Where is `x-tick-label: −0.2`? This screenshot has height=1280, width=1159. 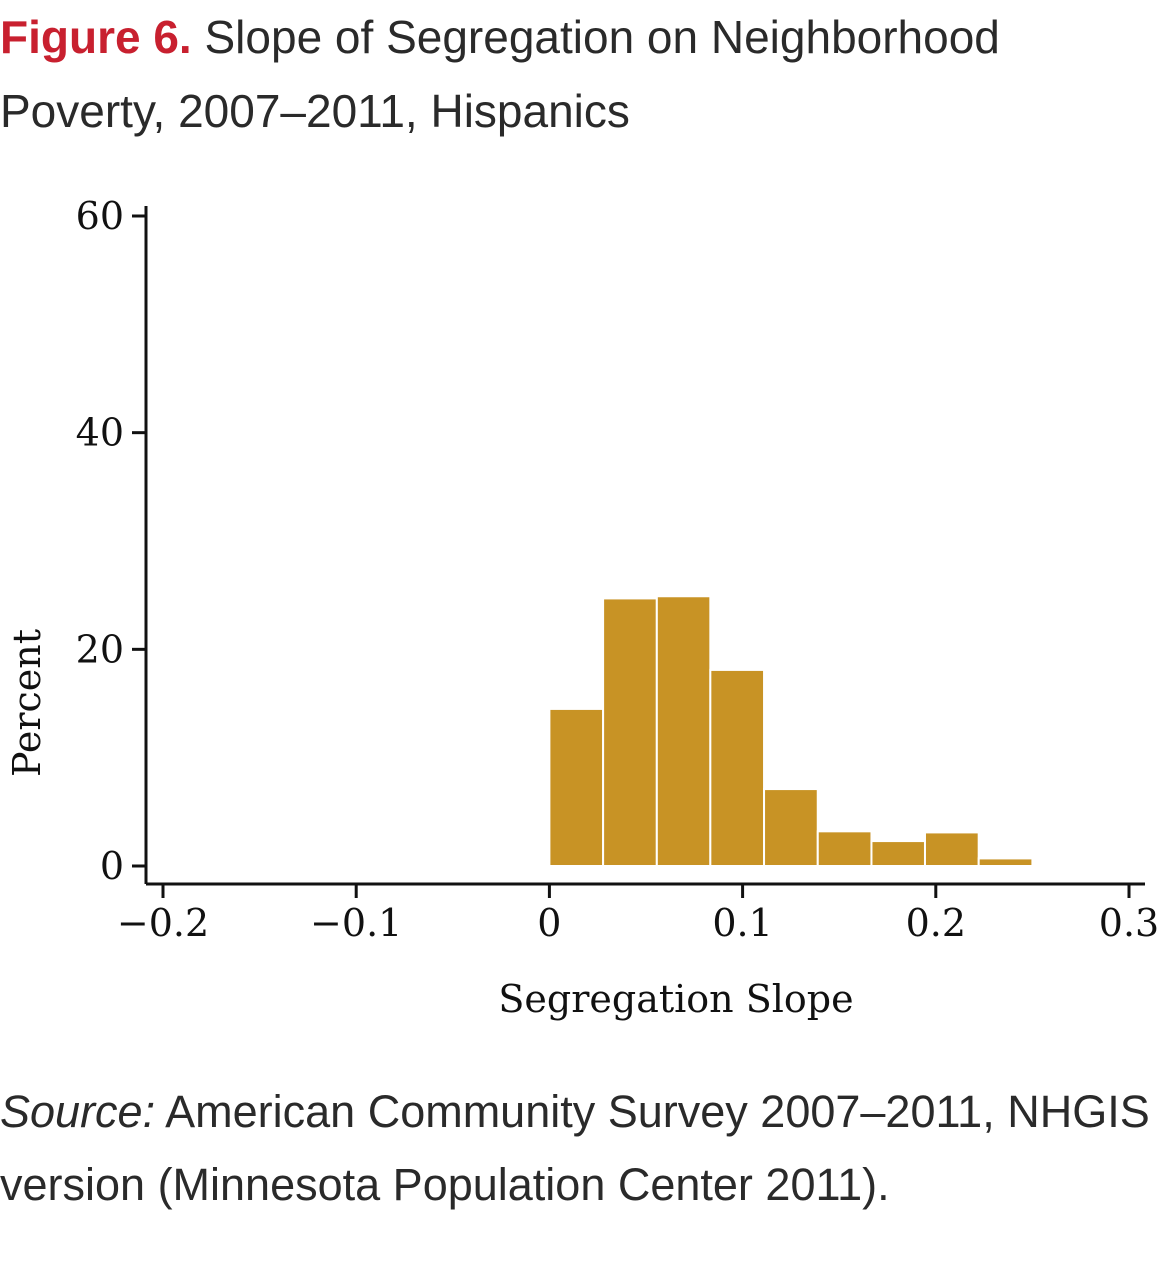
x-tick-label: −0.2 is located at coordinates (163, 923).